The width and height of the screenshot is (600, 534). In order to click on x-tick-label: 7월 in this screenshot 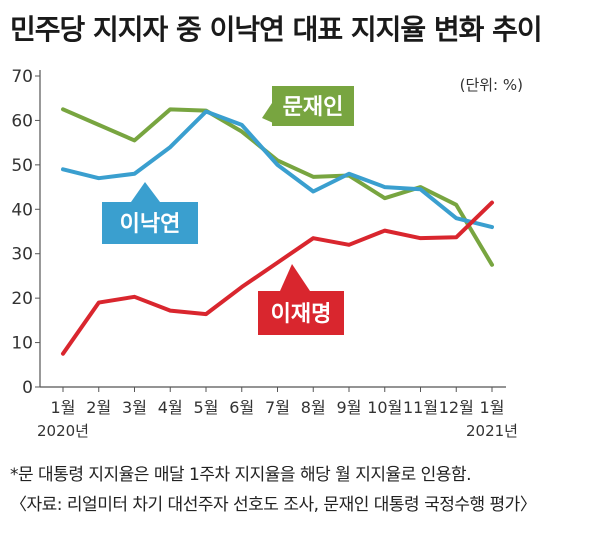, I will do `click(277, 407)`.